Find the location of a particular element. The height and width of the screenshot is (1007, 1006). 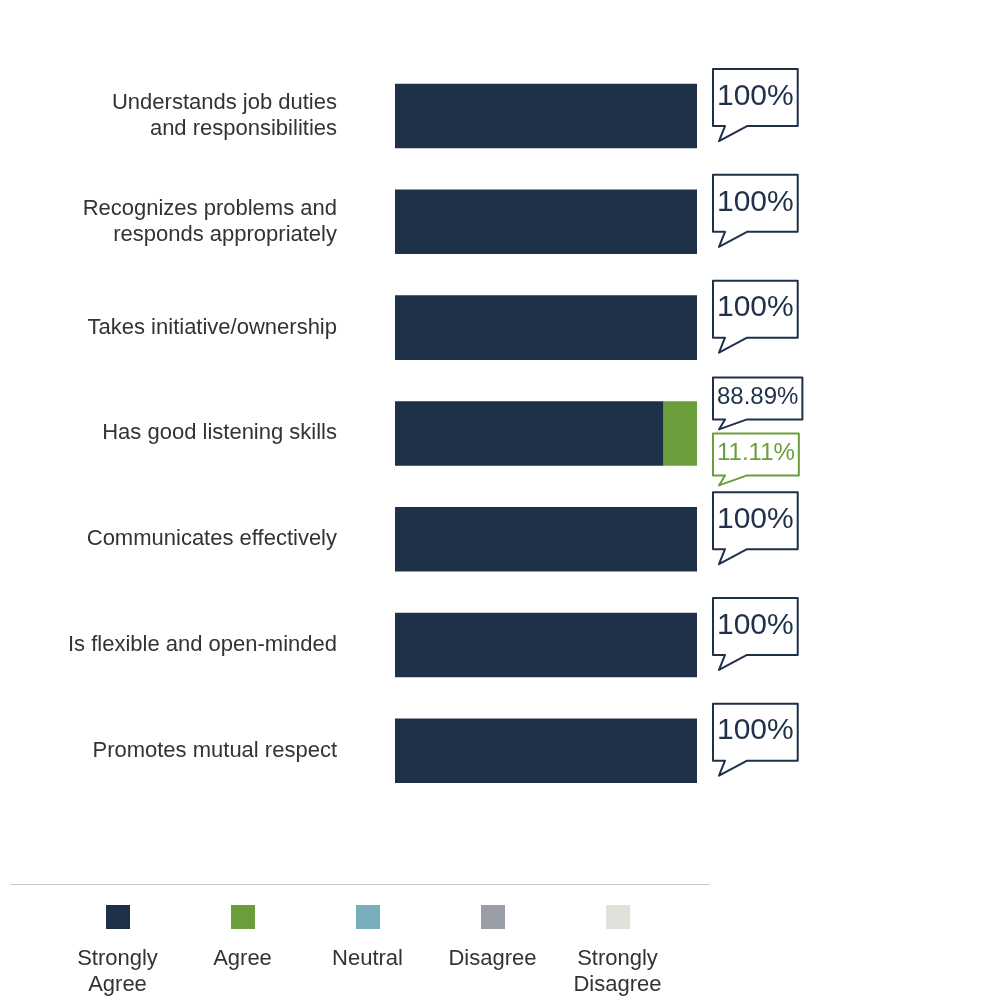

y-tick-label: Communicates effectively is located at coordinates (211, 538).